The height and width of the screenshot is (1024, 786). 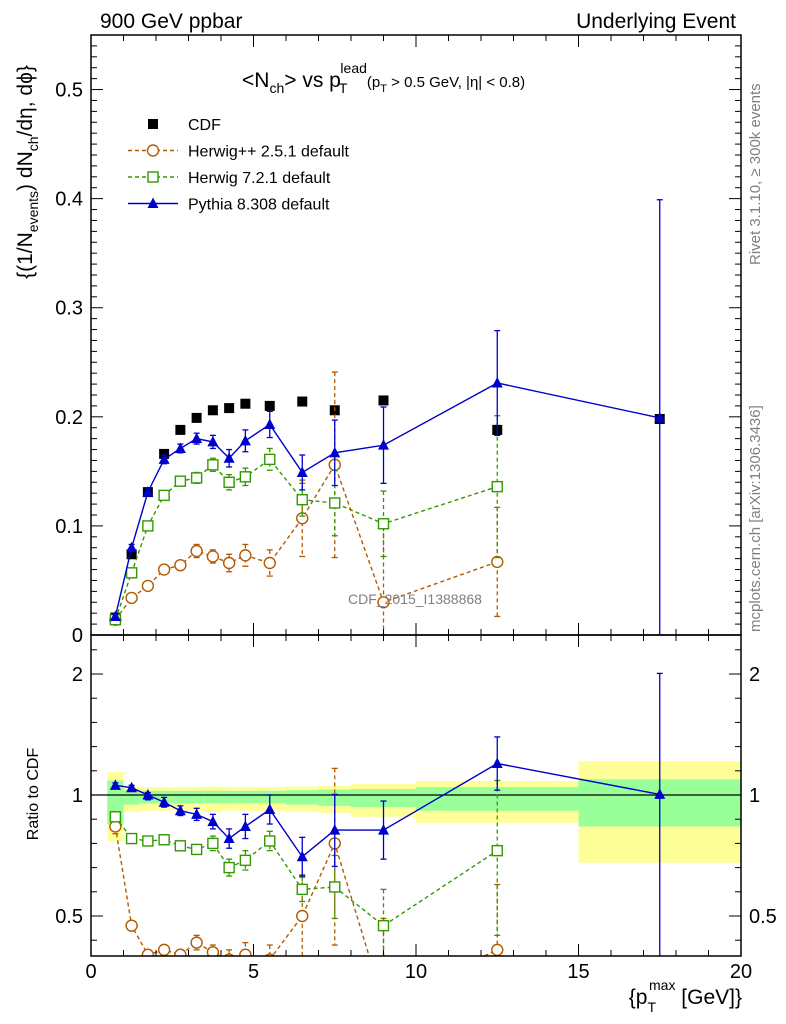 What do you see at coordinates (269, 152) in the screenshot?
I see `legend-label: Herwig++ 2.5.1 default` at bounding box center [269, 152].